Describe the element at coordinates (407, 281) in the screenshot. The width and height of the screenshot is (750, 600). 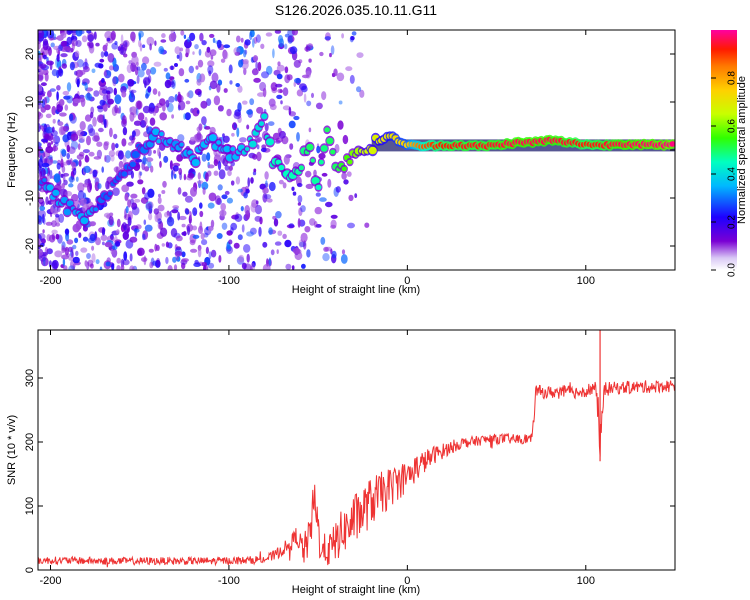
I see `spectrogram-x-tick-label: 0` at that location.